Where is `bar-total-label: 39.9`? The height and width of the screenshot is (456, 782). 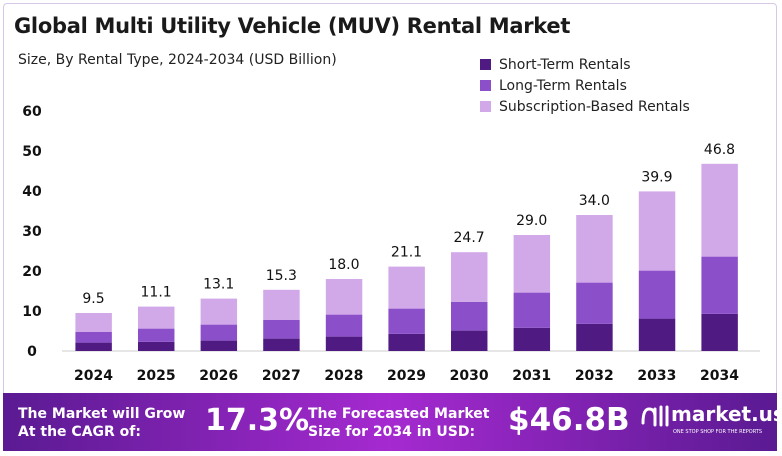 bar-total-label: 39.9 is located at coordinates (656, 177).